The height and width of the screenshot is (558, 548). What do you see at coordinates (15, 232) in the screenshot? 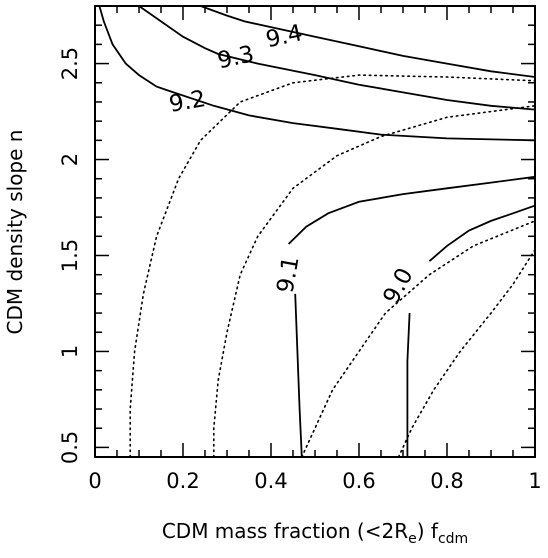
I see `y-axis-title: CDM density slope n` at bounding box center [15, 232].